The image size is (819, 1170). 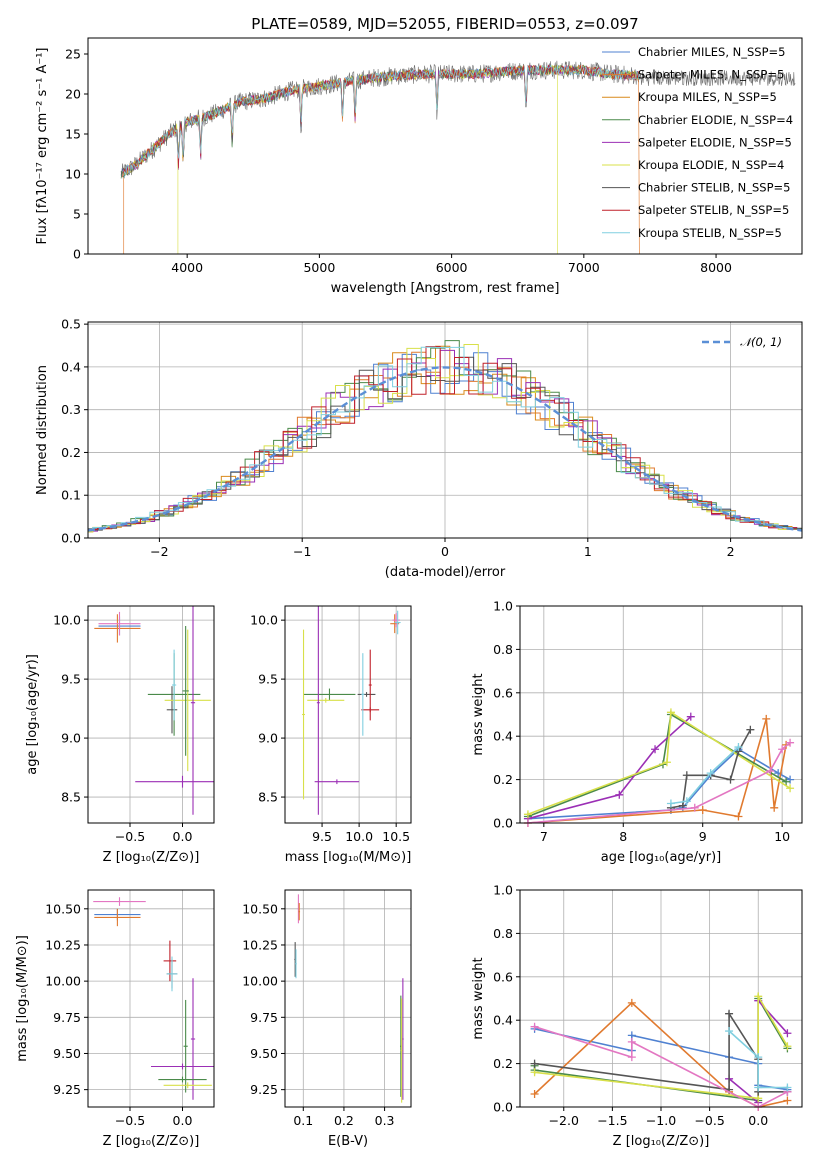 I want to click on y-tick-label: 10, so click(x=73, y=174).